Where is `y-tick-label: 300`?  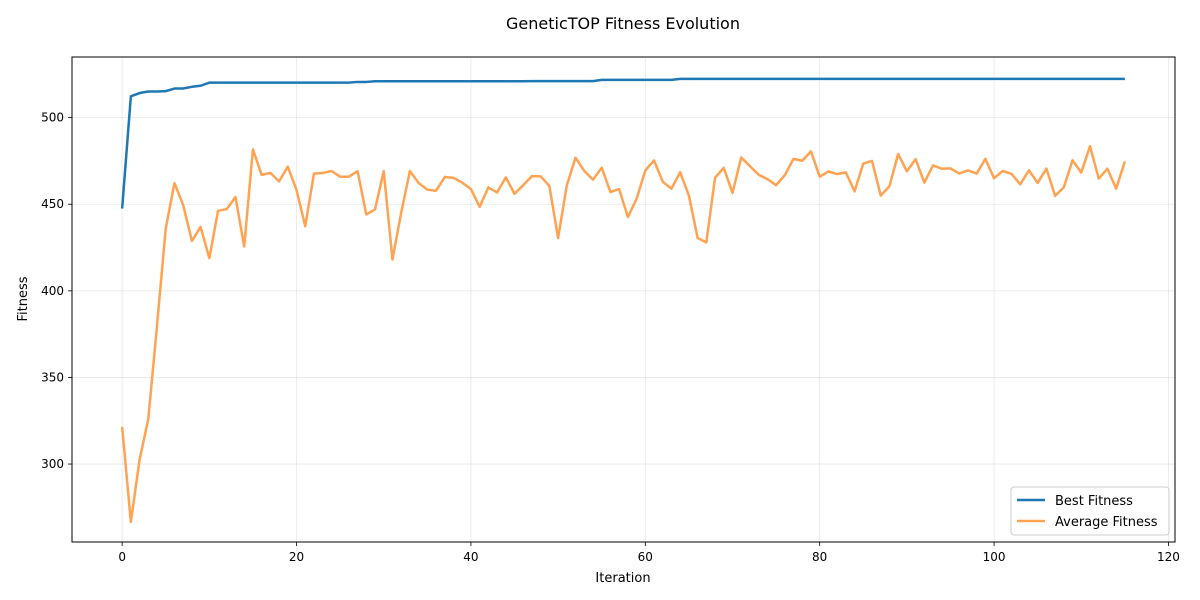
y-tick-label: 300 is located at coordinates (52, 464).